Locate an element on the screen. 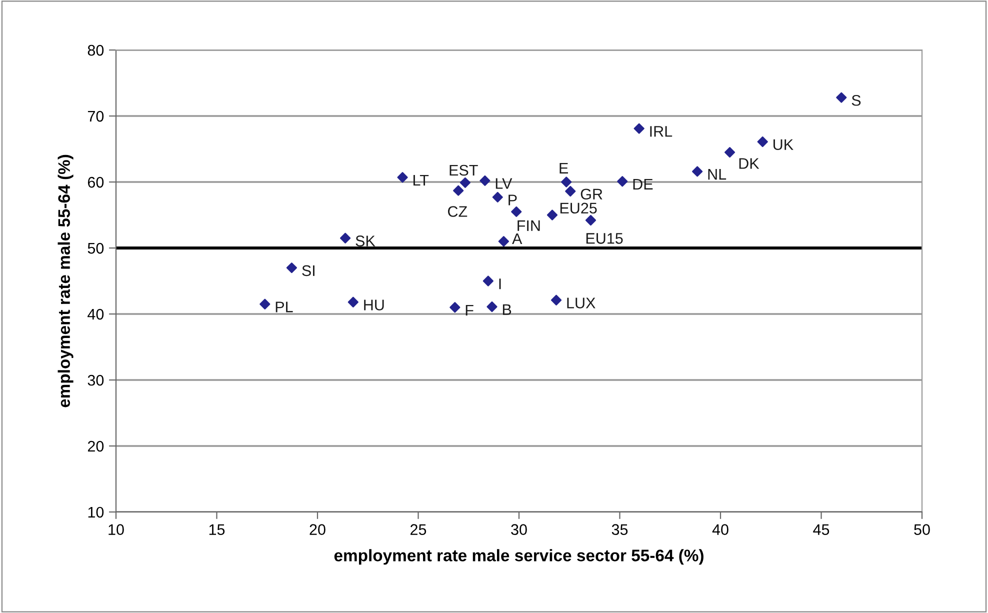  annotation: PL is located at coordinates (284, 307).